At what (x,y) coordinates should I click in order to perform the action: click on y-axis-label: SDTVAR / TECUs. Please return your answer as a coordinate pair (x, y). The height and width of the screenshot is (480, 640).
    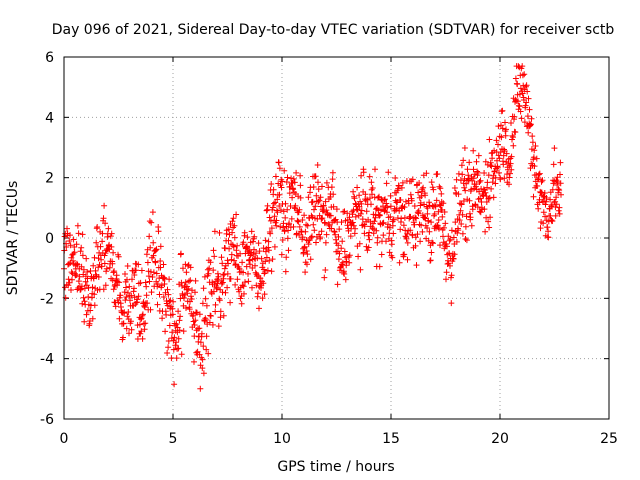
    Looking at the image, I should click on (13, 238).